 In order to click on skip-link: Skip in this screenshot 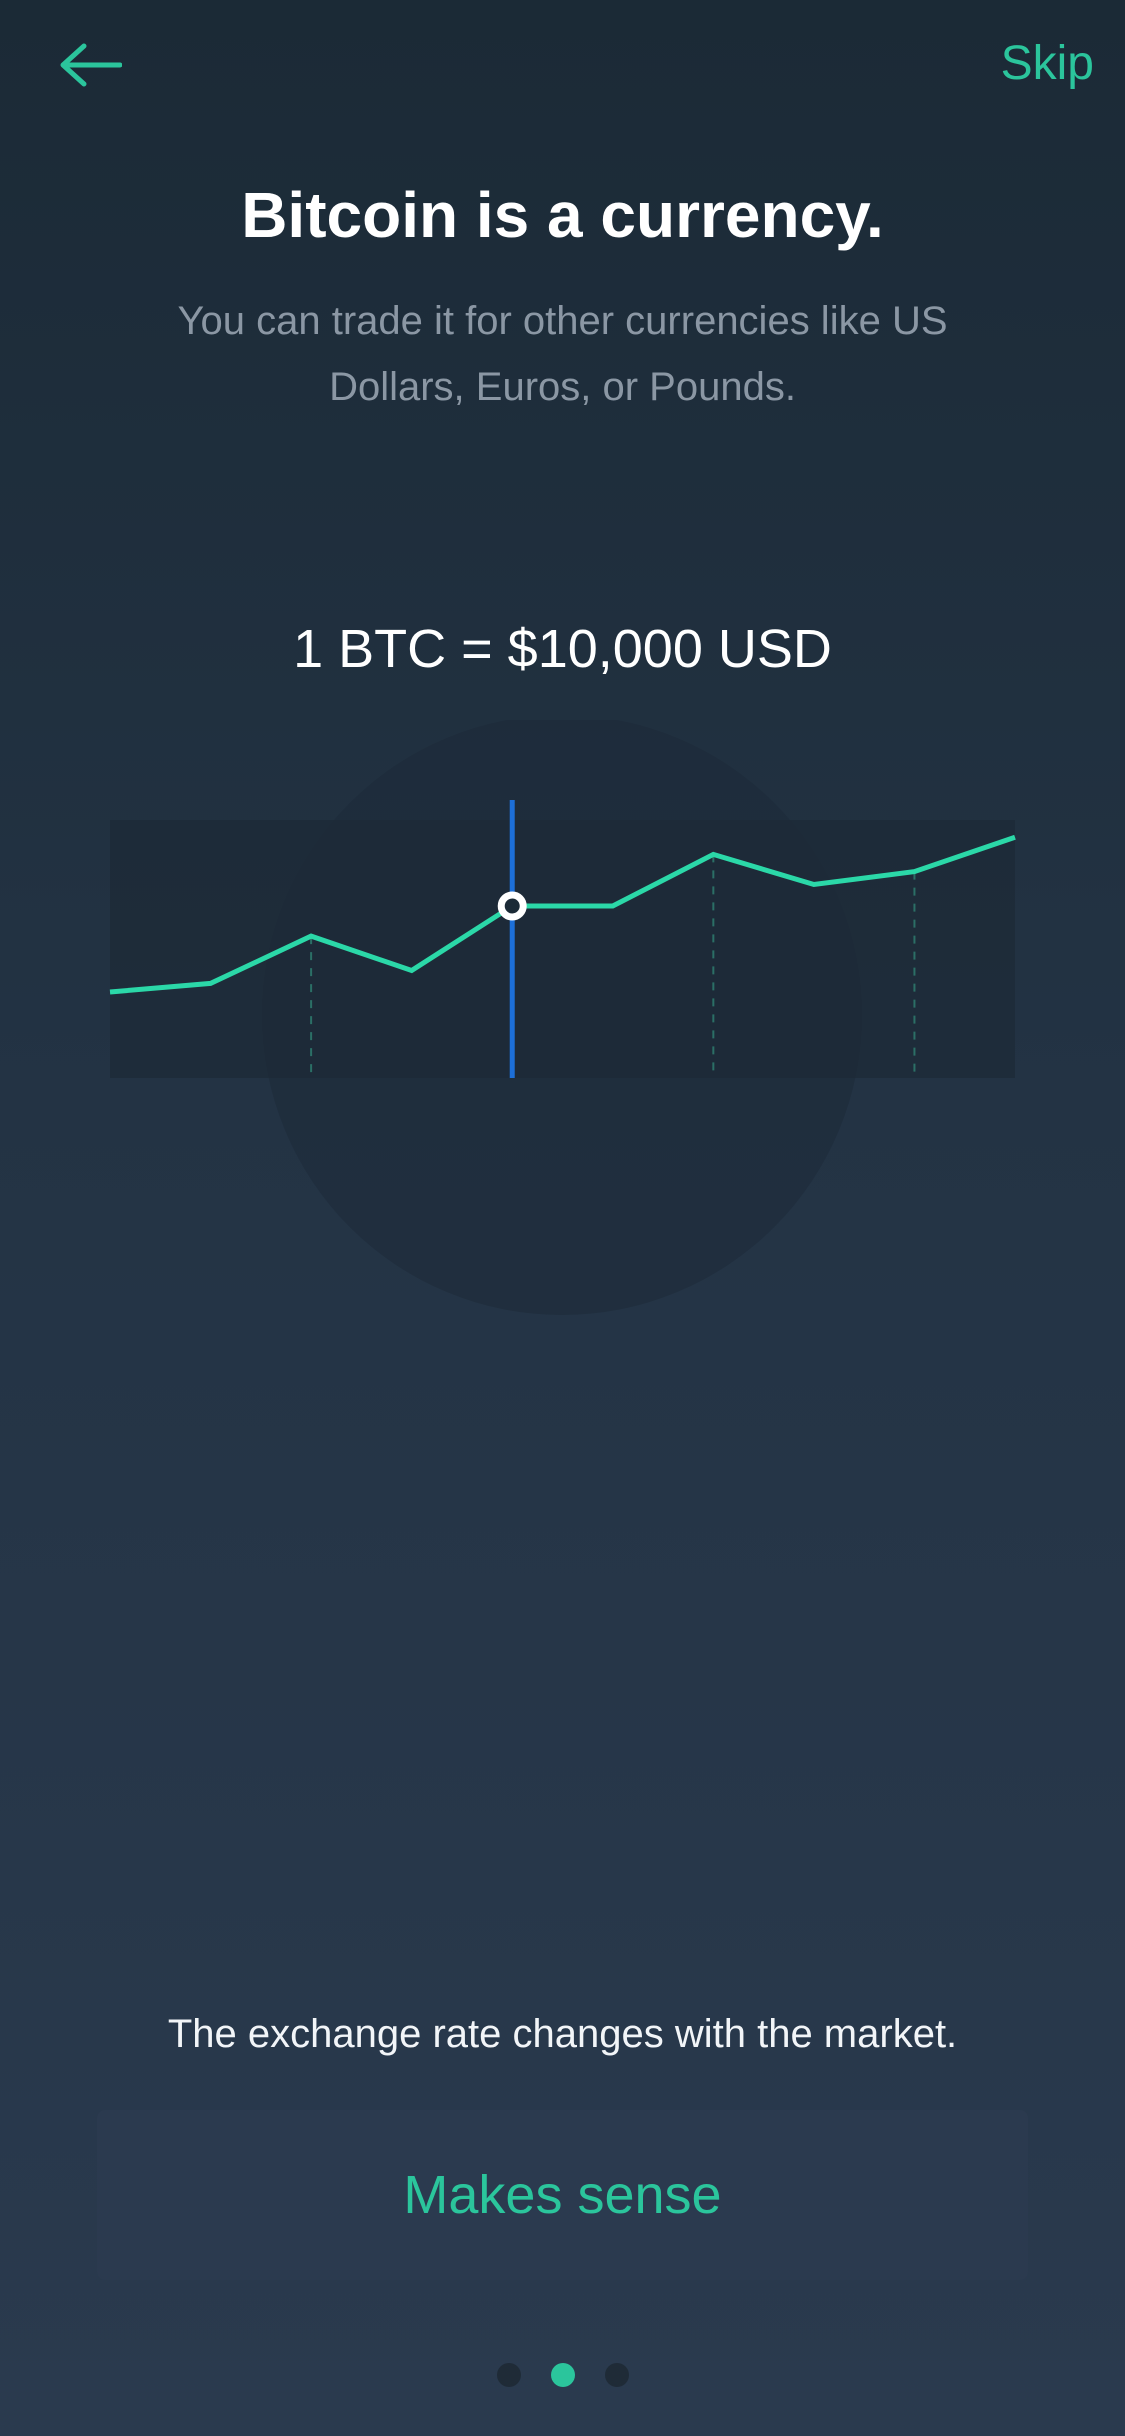, I will do `click(1047, 63)`.